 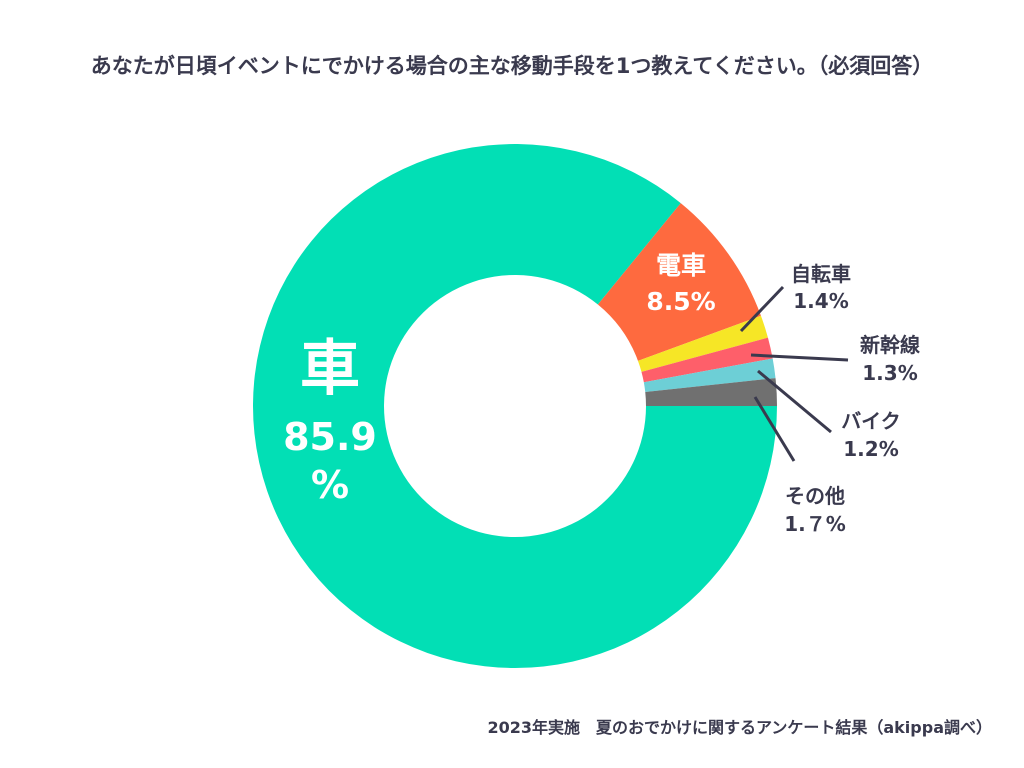 What do you see at coordinates (739, 727) in the screenshot?
I see `source-note: 2023年実施 夏のおでかけに関するアンケート結果（akippa調べ）` at bounding box center [739, 727].